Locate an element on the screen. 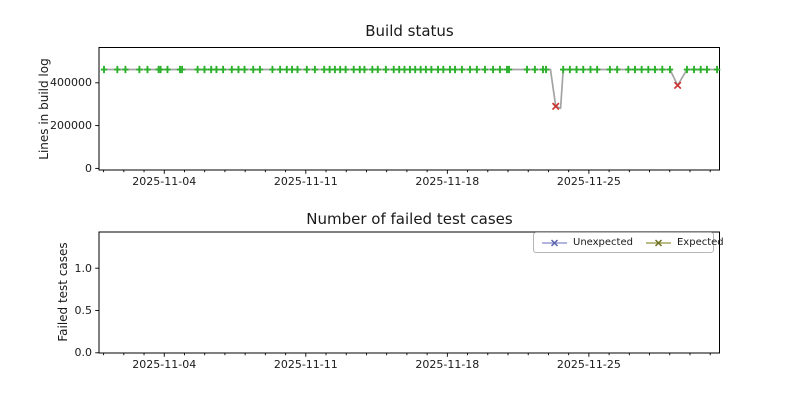 This screenshot has width=800, height=400. legend-entry-unexpected: Unexpected is located at coordinates (587, 242).